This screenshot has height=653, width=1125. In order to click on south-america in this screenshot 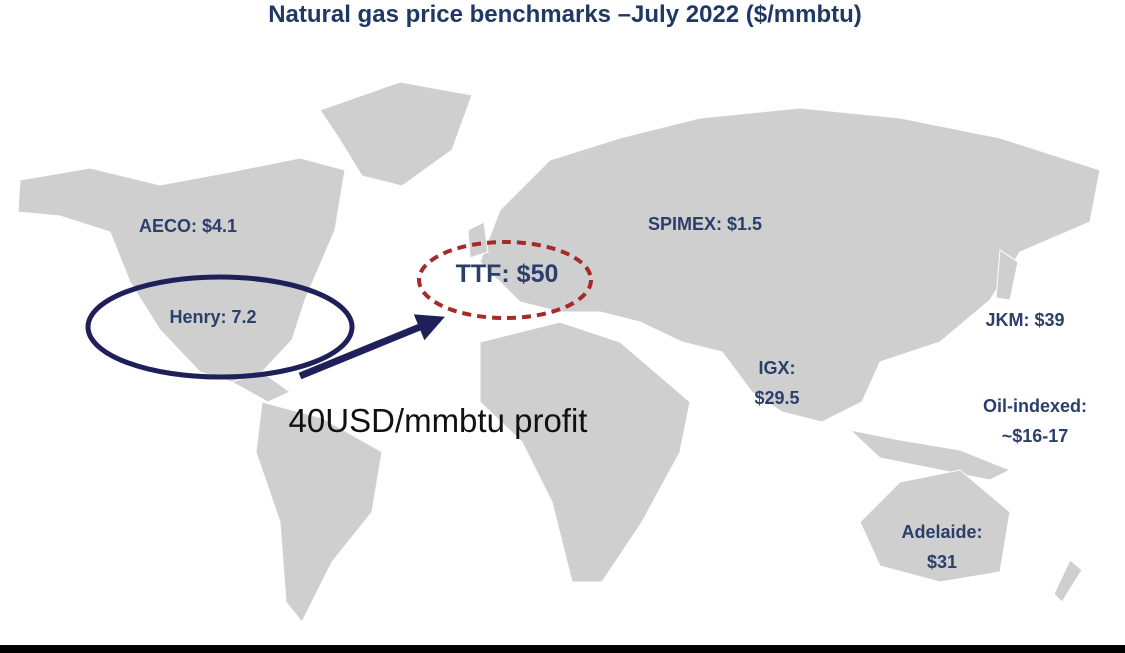, I will do `click(319, 512)`.